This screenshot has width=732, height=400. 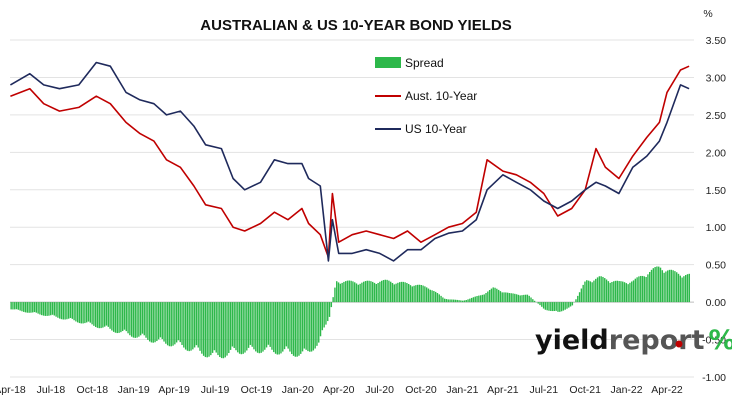 What do you see at coordinates (714, 341) in the screenshot?
I see `y-tick-label: -0.50` at bounding box center [714, 341].